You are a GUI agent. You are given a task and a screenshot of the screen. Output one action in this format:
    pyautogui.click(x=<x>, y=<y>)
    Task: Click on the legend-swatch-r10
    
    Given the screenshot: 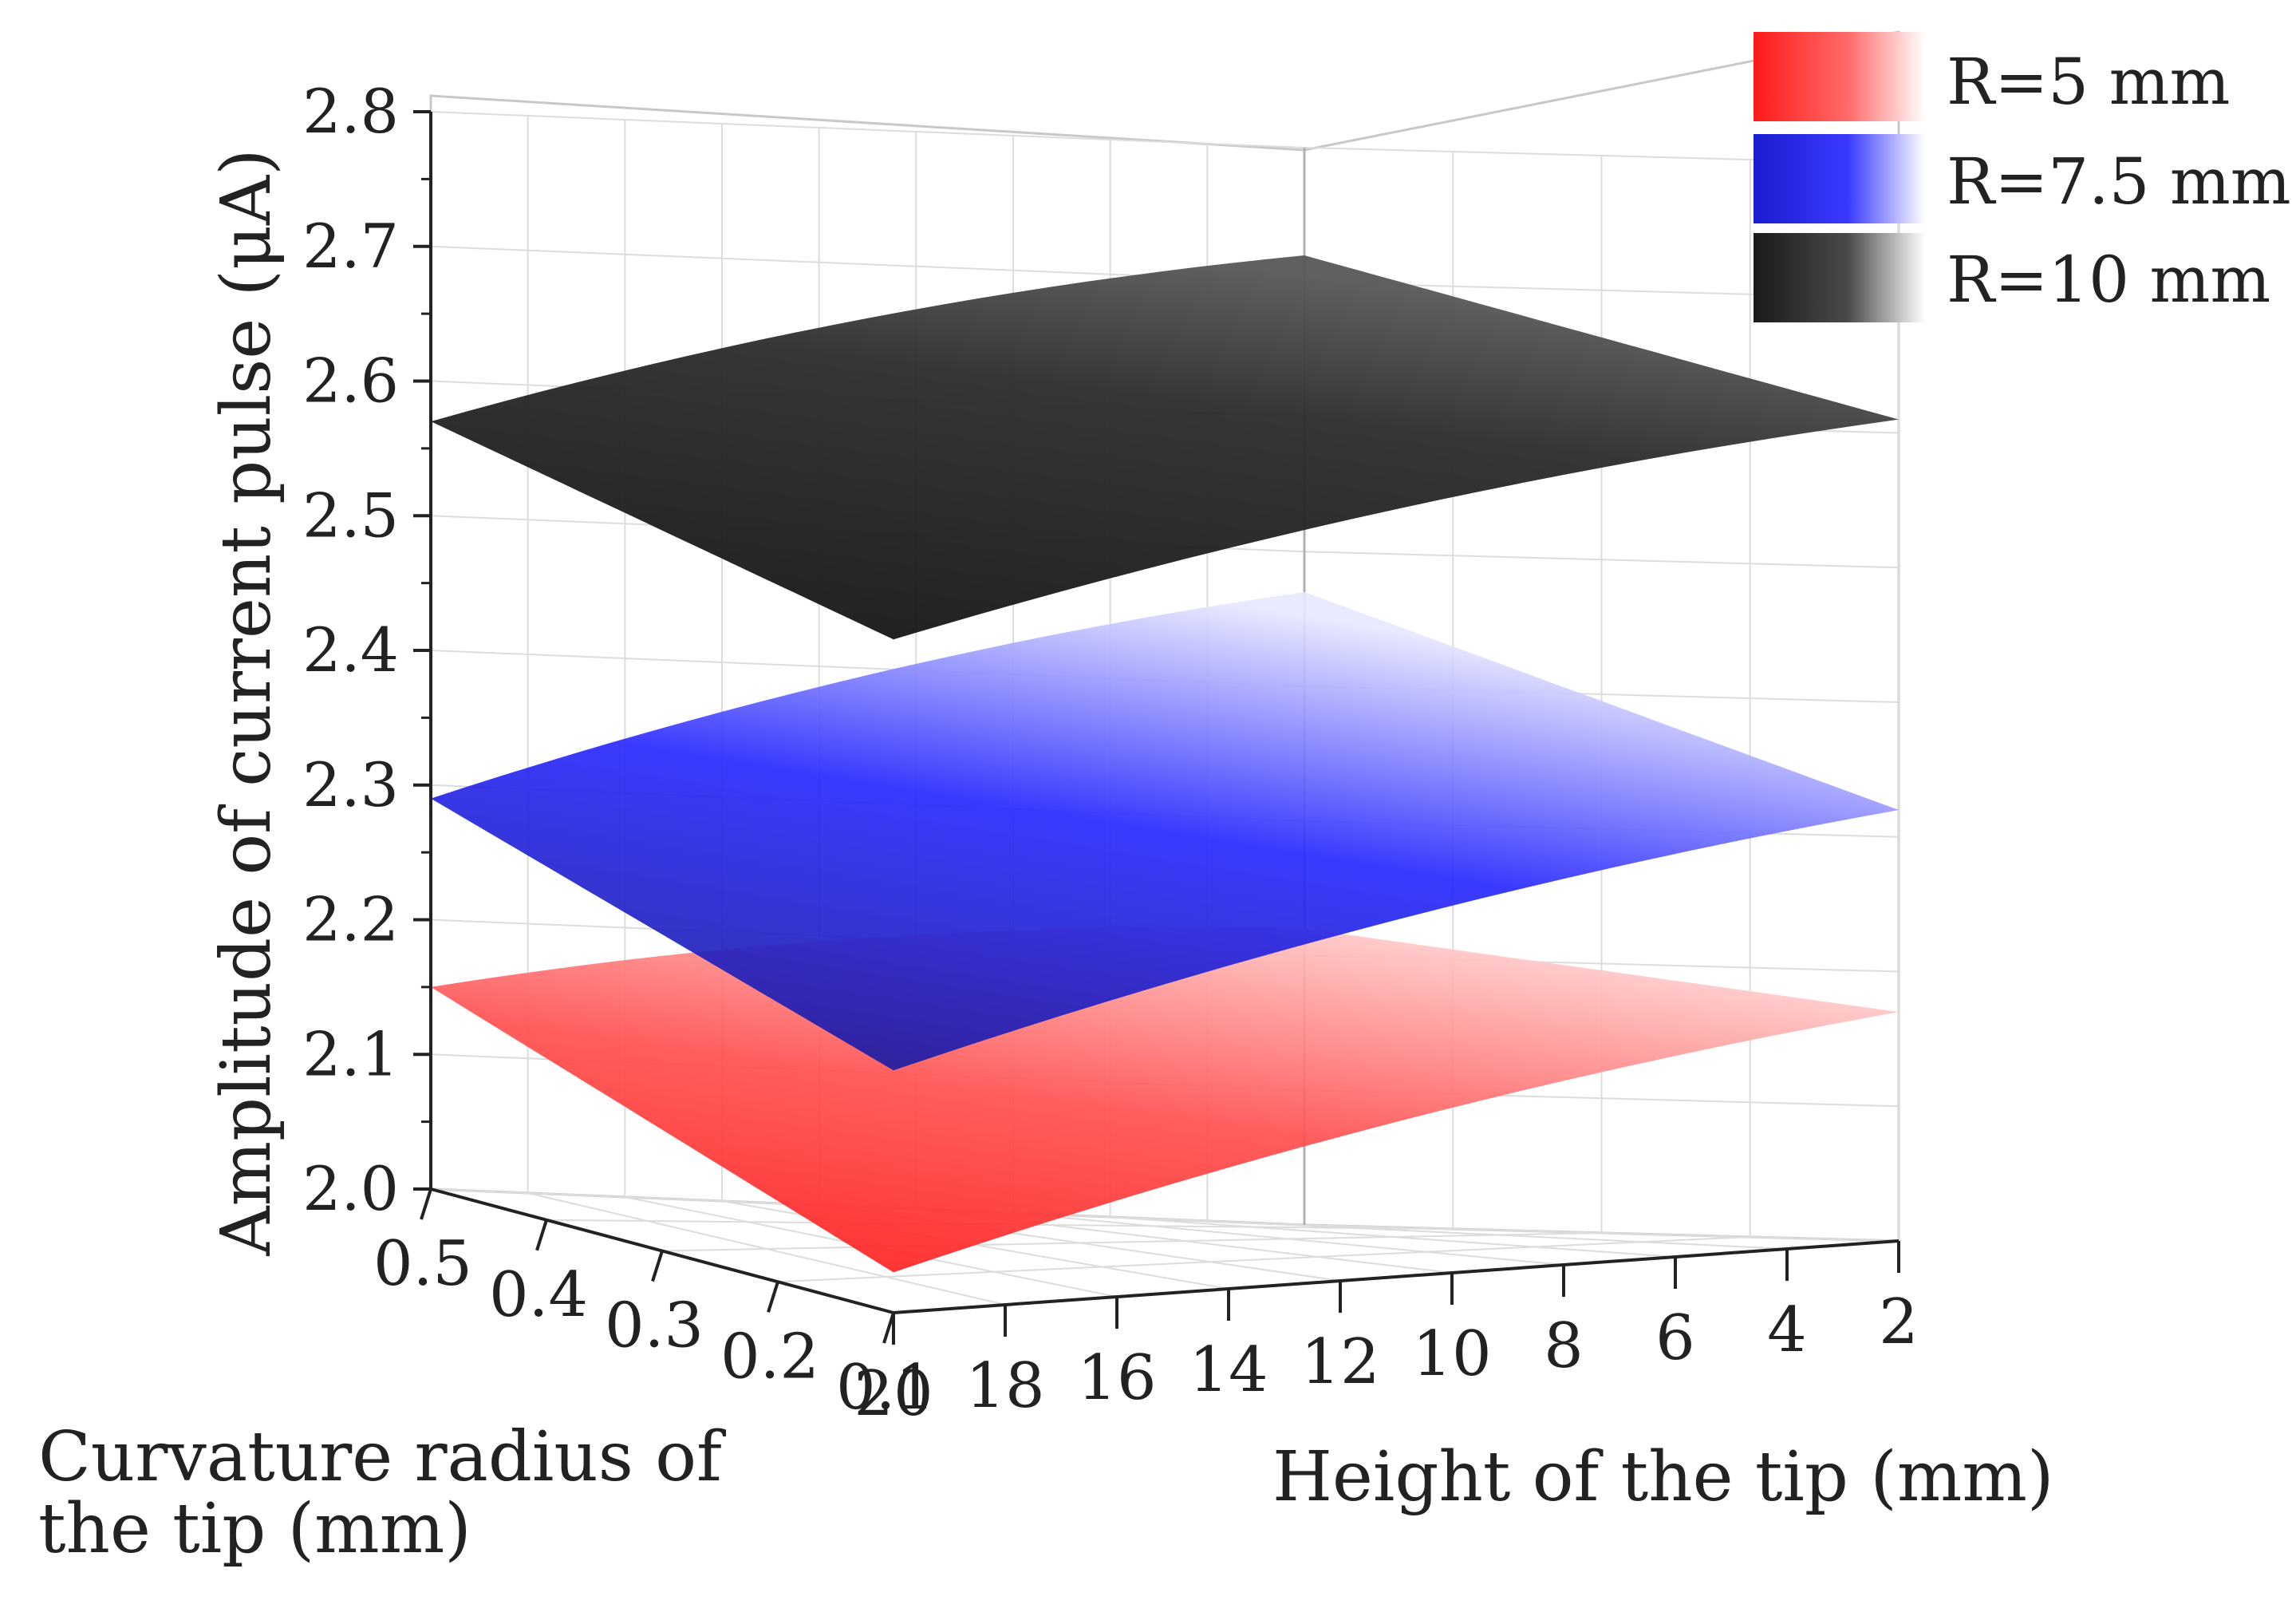 What is the action you would take?
    pyautogui.click(x=1839, y=277)
    